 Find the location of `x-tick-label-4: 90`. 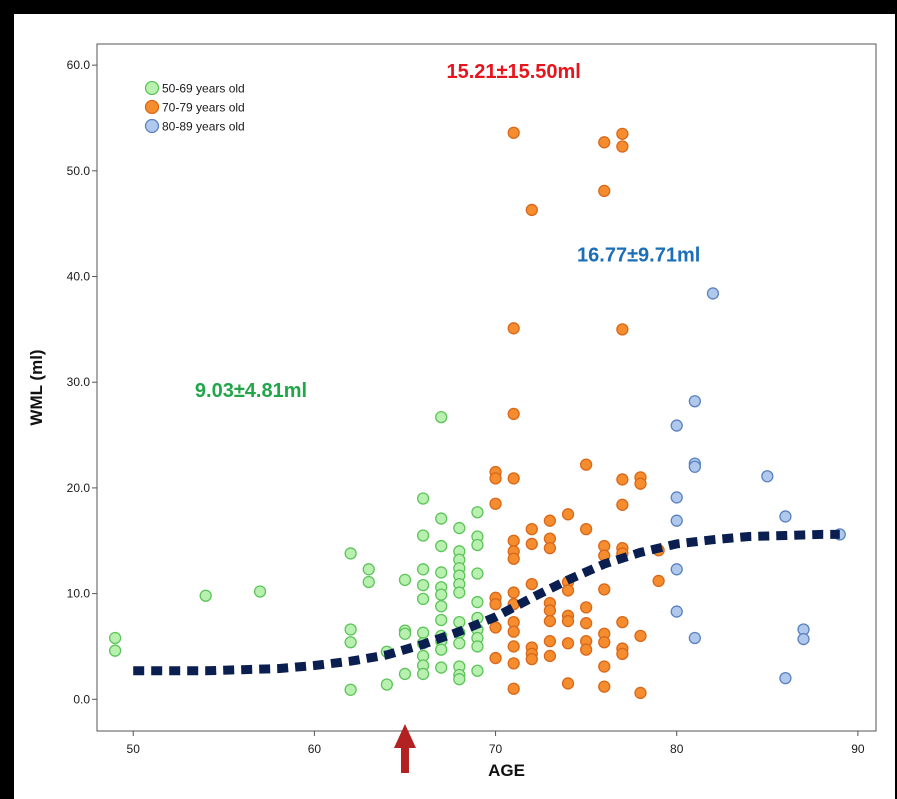

x-tick-label-4: 90 is located at coordinates (858, 749).